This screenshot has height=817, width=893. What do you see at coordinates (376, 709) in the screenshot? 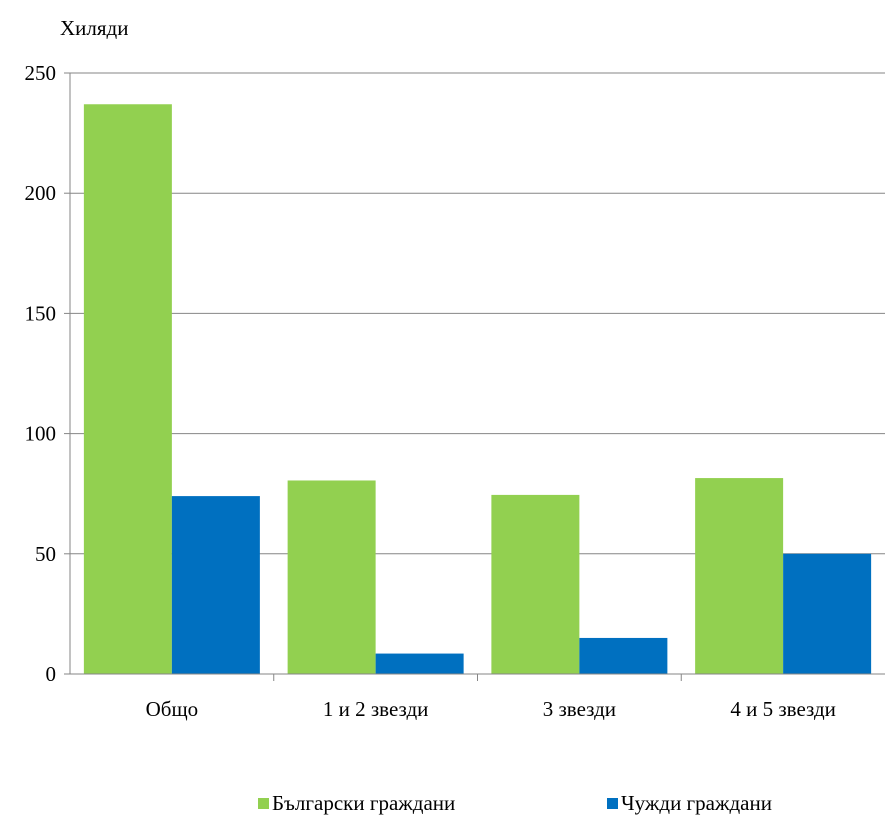
I see `x-tick-label: 1 и 2 звезди` at bounding box center [376, 709].